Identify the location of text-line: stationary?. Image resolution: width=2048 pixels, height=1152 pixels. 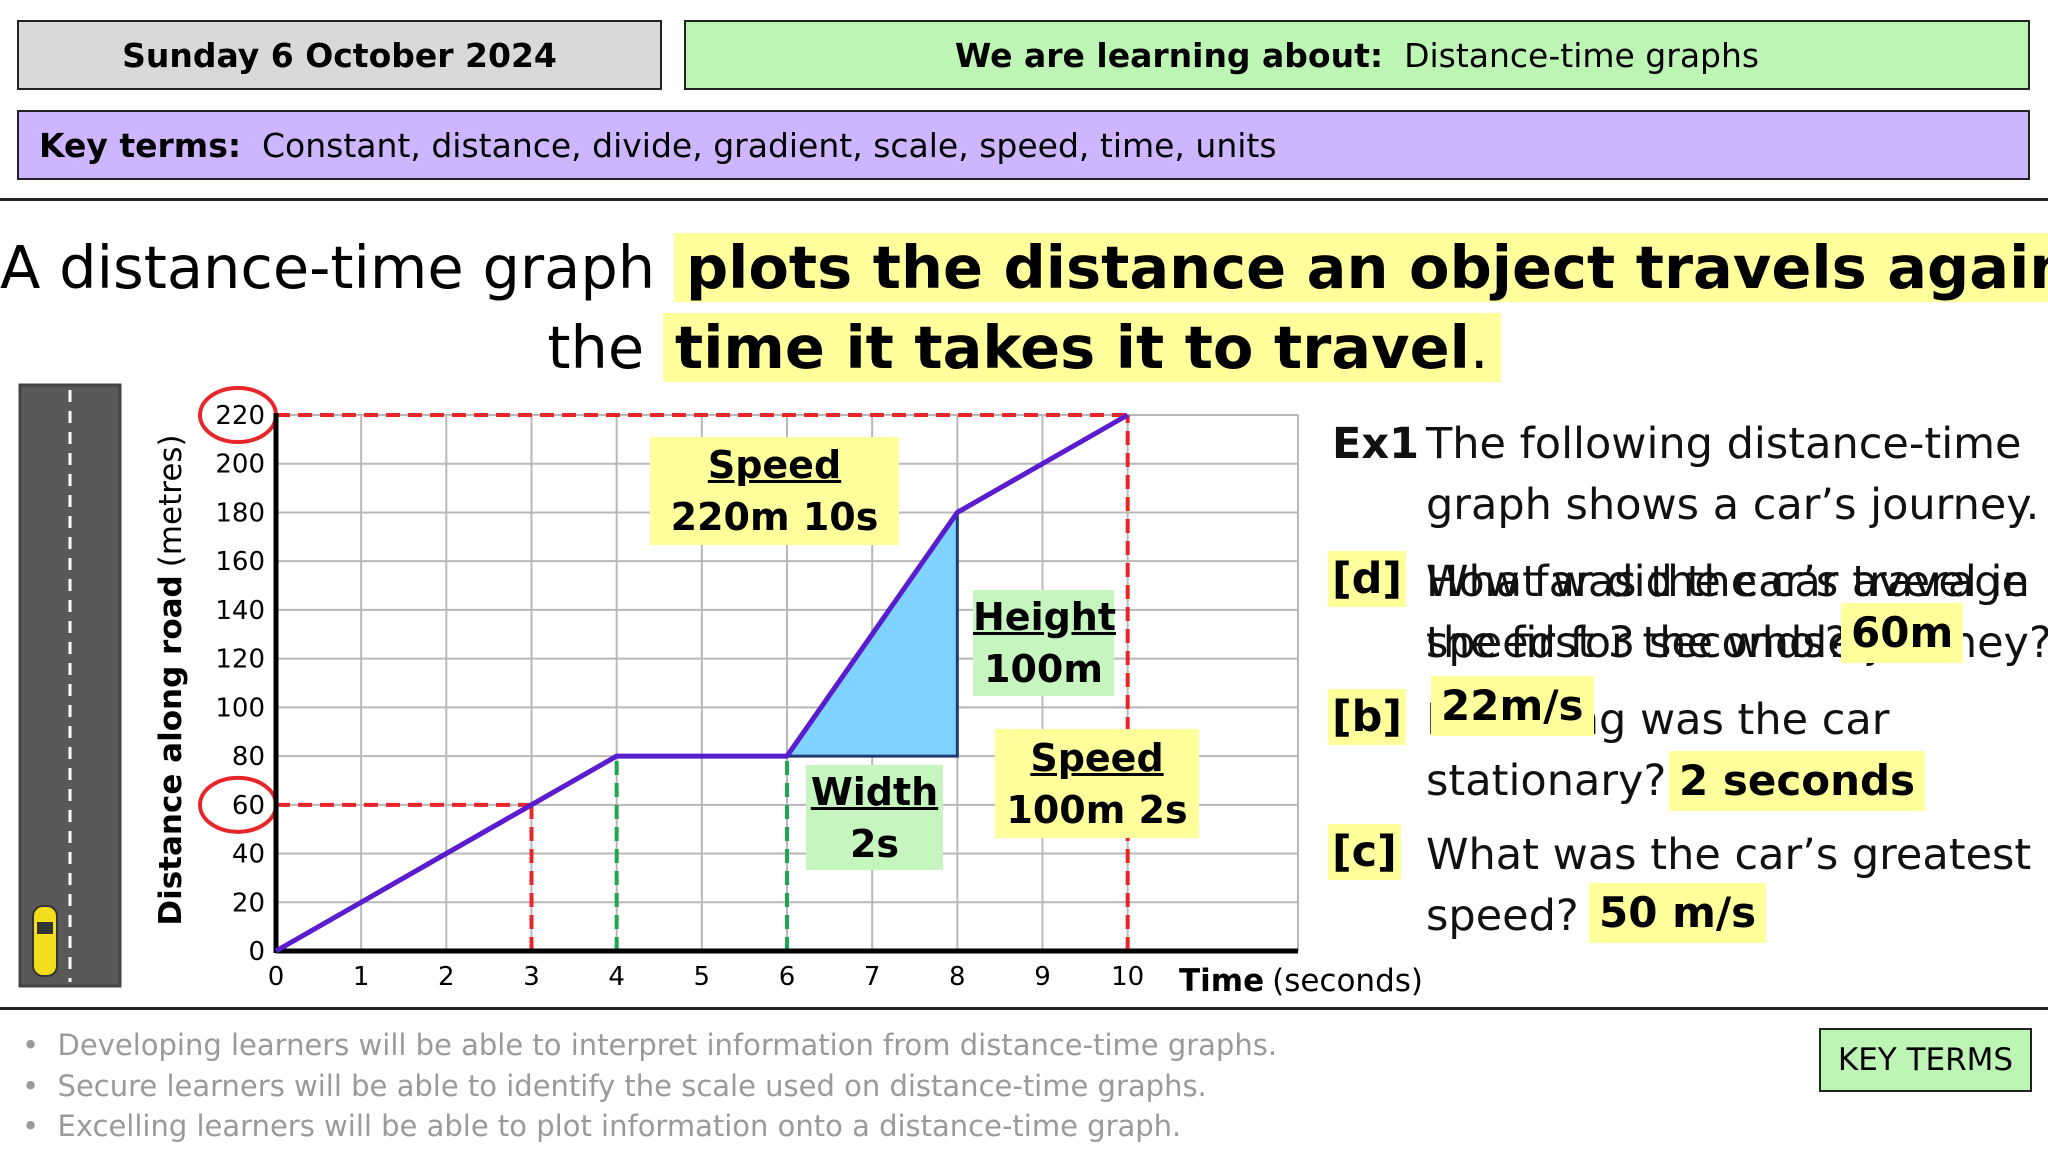
(1546, 781).